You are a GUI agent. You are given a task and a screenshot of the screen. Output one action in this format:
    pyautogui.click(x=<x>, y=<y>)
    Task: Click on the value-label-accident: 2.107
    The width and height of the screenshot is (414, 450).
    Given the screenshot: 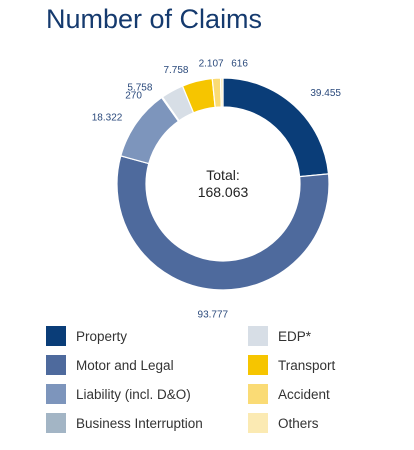 What is the action you would take?
    pyautogui.click(x=211, y=63)
    